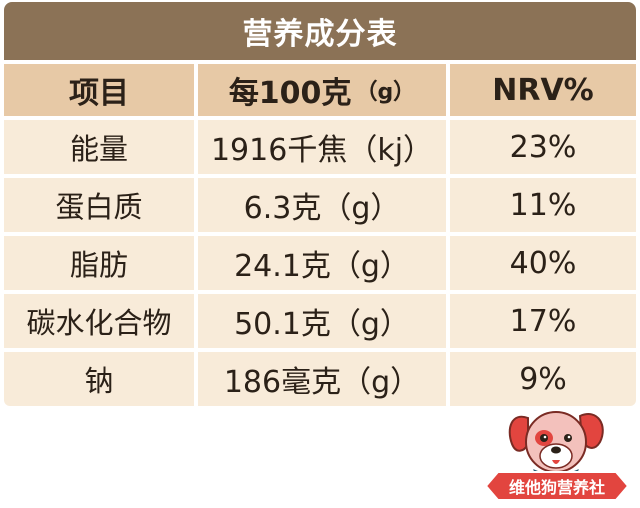 The height and width of the screenshot is (508, 640). What do you see at coordinates (543, 379) in the screenshot?
I see `row-nrv: 9%` at bounding box center [543, 379].